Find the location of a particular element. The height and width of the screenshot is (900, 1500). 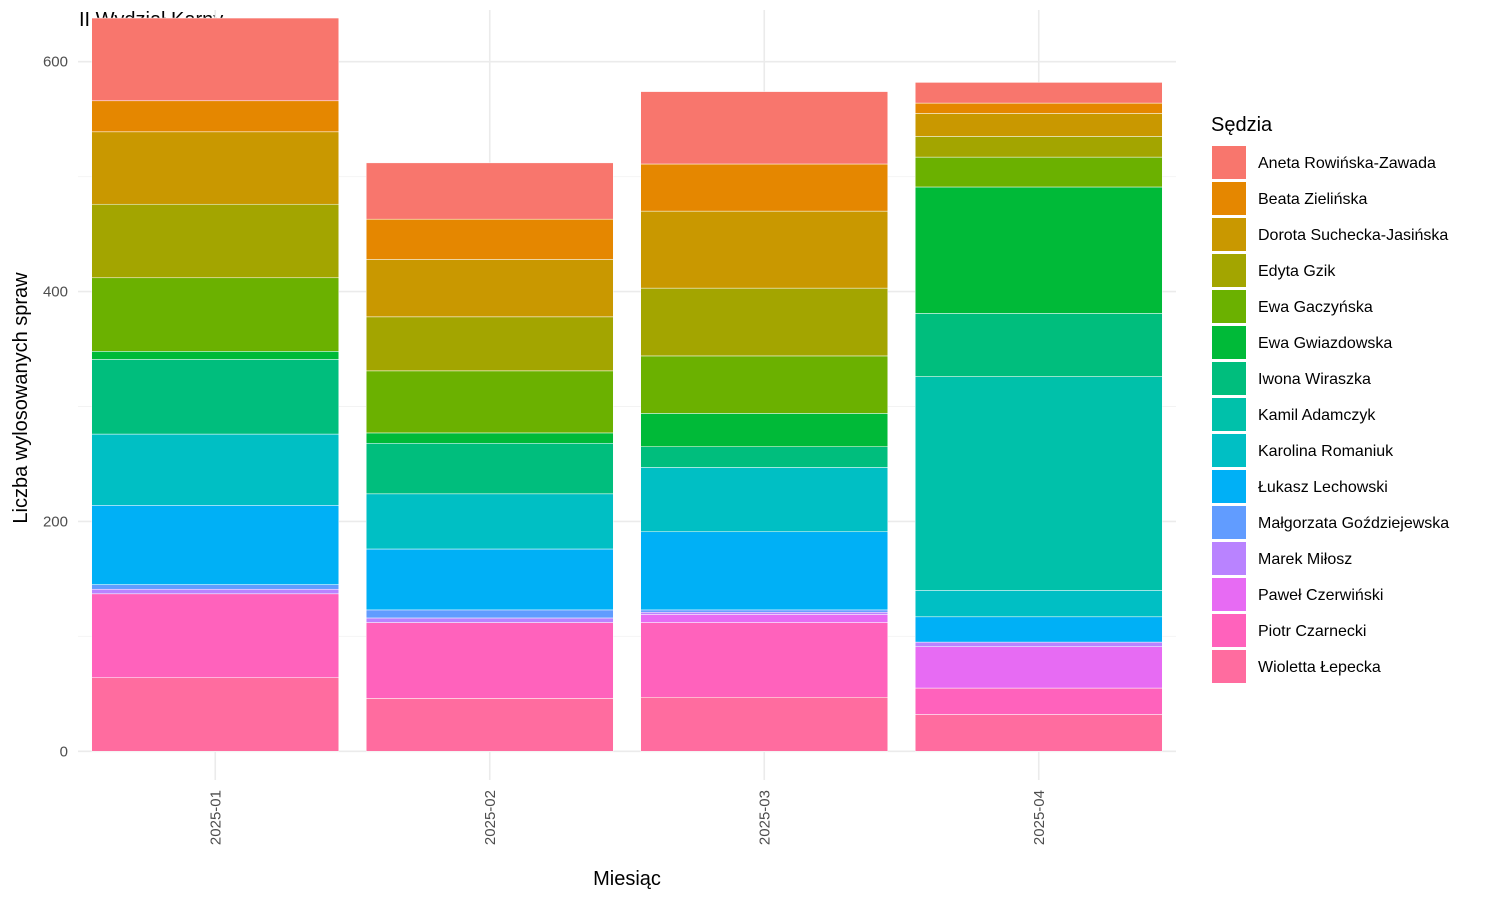

y-axis-title: Liczba wylosowanych spraw is located at coordinates (21, 398).